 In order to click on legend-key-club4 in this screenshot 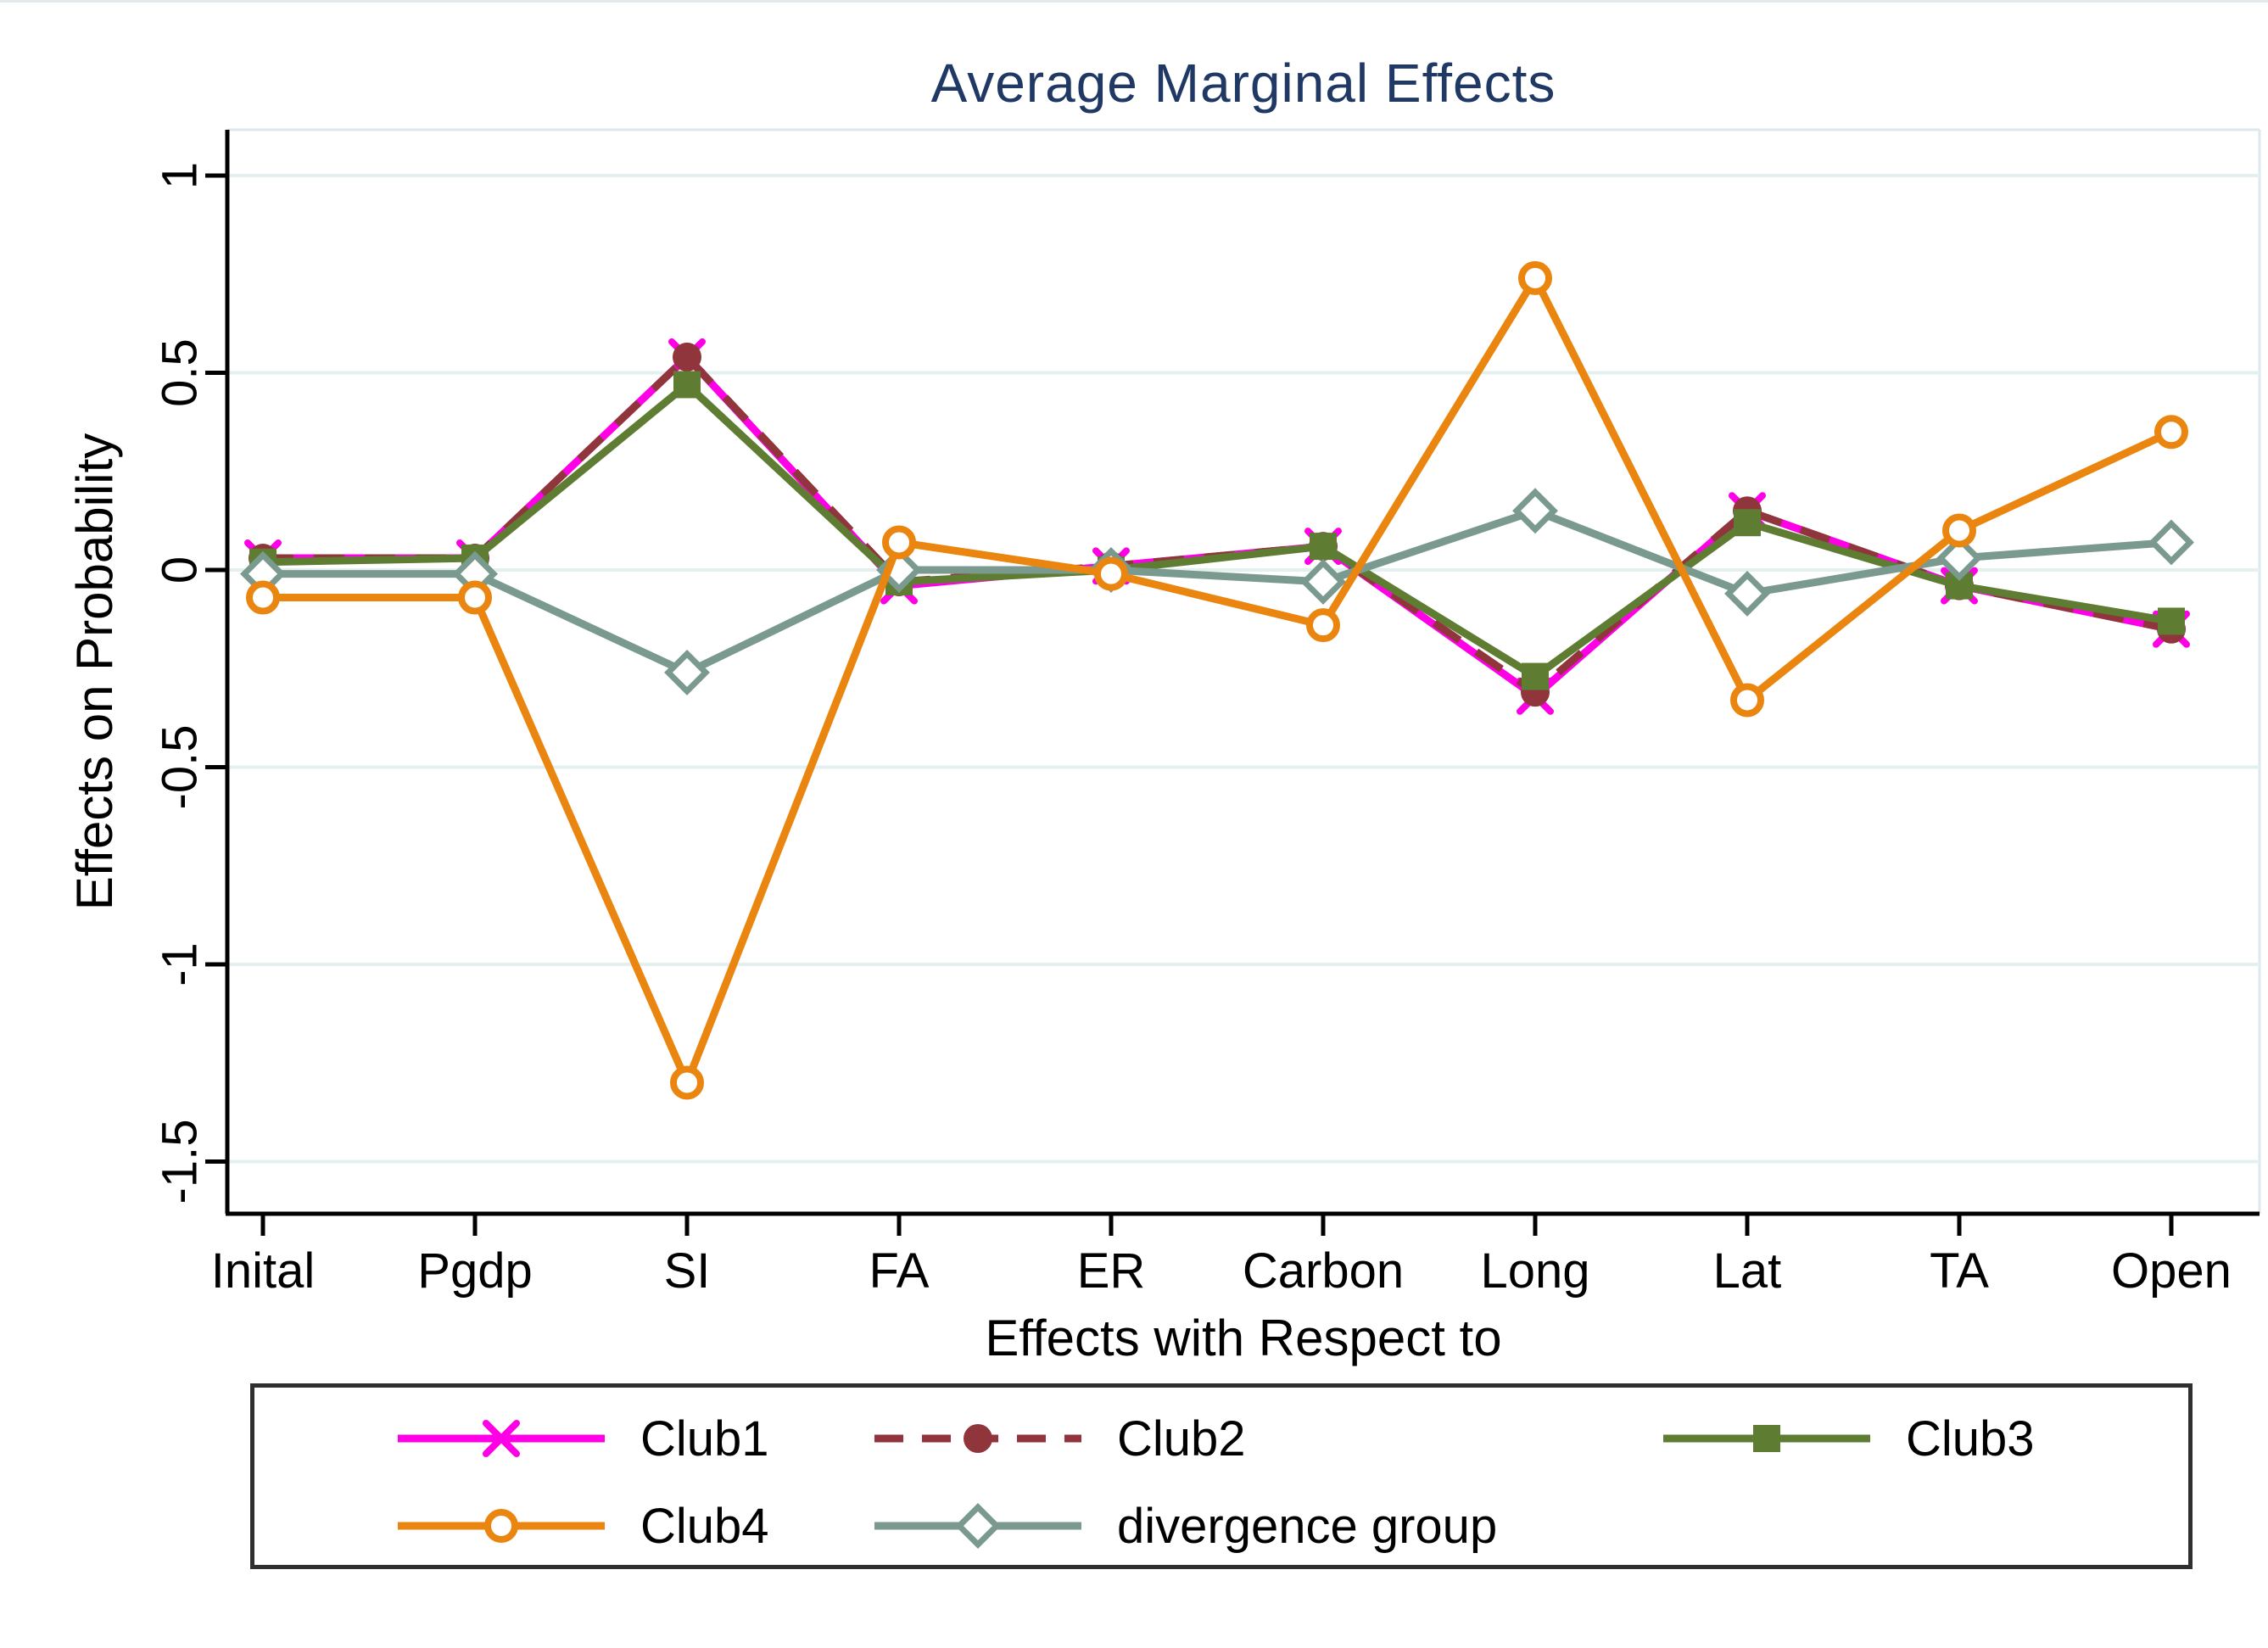, I will do `click(501, 1526)`.